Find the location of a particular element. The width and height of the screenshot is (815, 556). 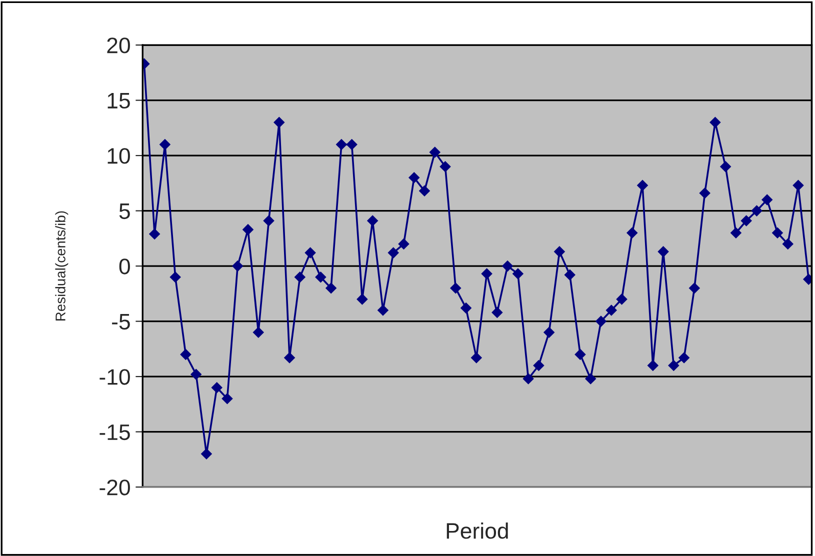

y-tick-label: 5 is located at coordinates (124, 212).